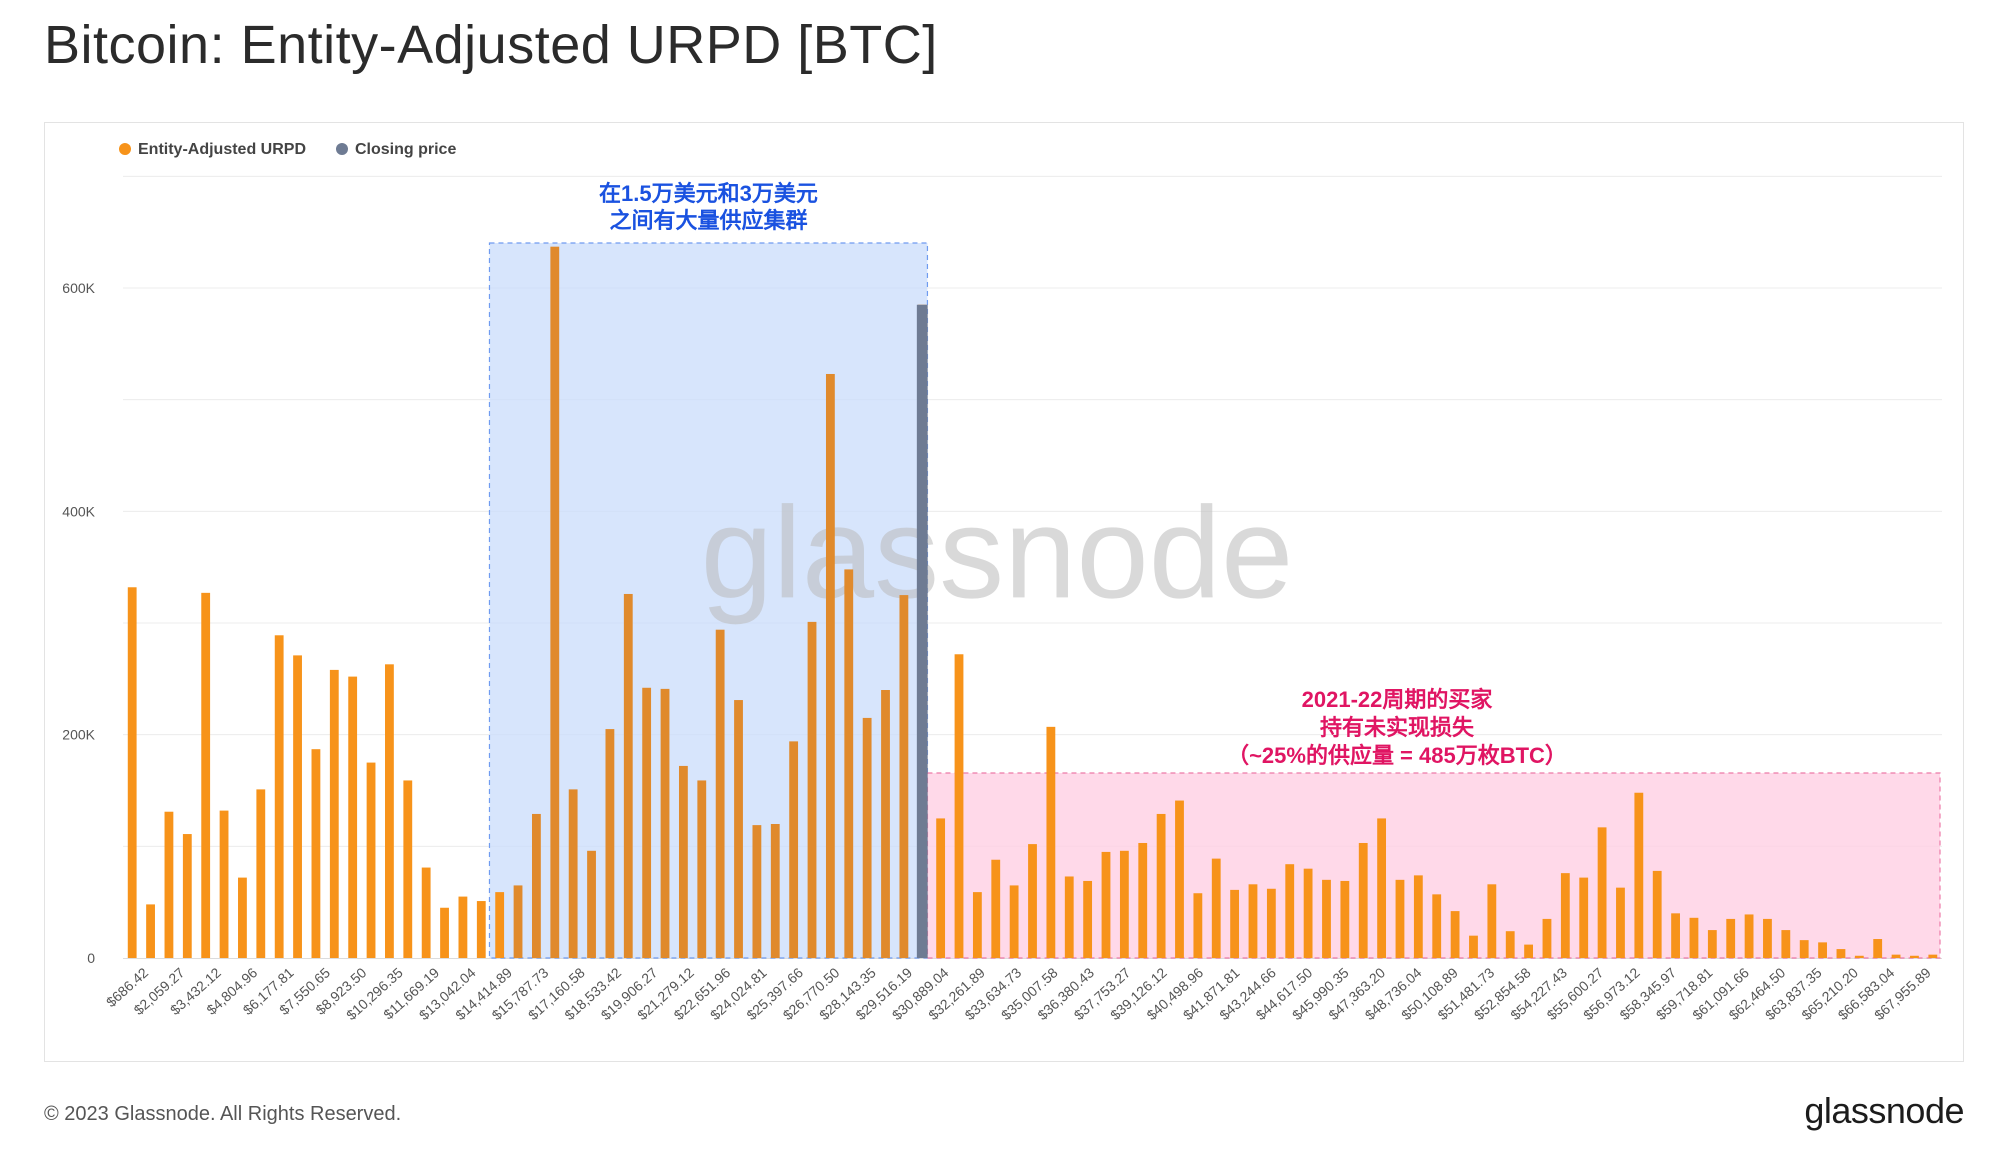  What do you see at coordinates (78, 511) in the screenshot?
I see `y-tick-label: 400K` at bounding box center [78, 511].